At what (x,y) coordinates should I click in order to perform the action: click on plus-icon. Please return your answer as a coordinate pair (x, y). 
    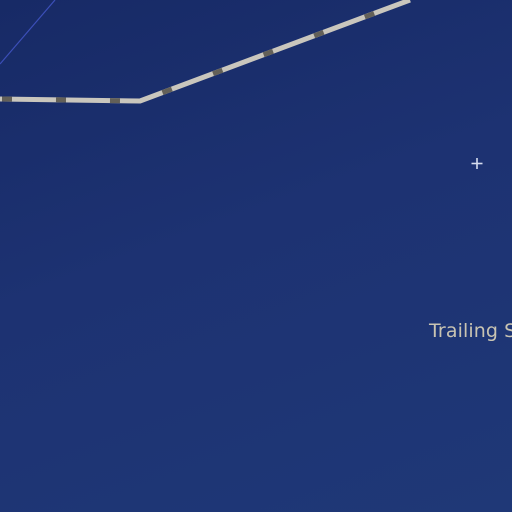
    Looking at the image, I should click on (477, 163).